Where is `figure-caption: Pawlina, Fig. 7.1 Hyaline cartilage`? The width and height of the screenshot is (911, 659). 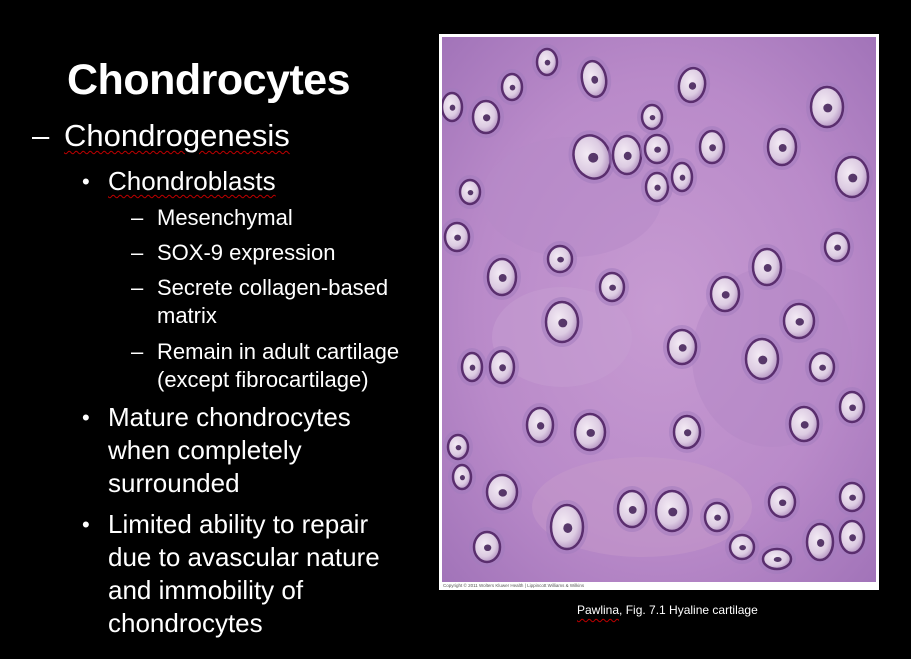
figure-caption: Pawlina, Fig. 7.1 Hyaline cartilage is located at coordinates (667, 610).